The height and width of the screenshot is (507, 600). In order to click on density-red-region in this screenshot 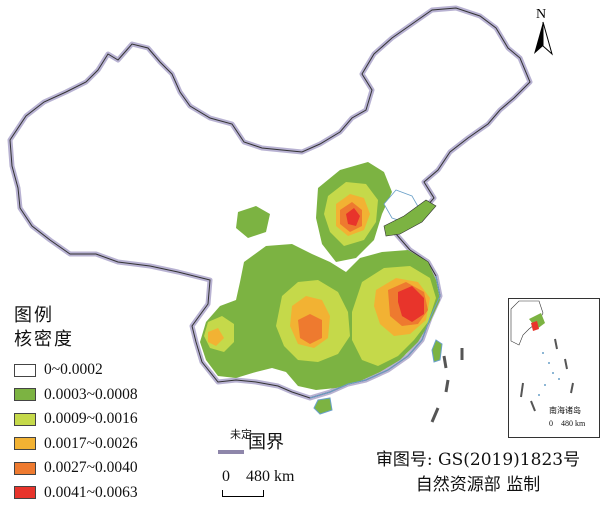, I will do `click(385, 265)`.